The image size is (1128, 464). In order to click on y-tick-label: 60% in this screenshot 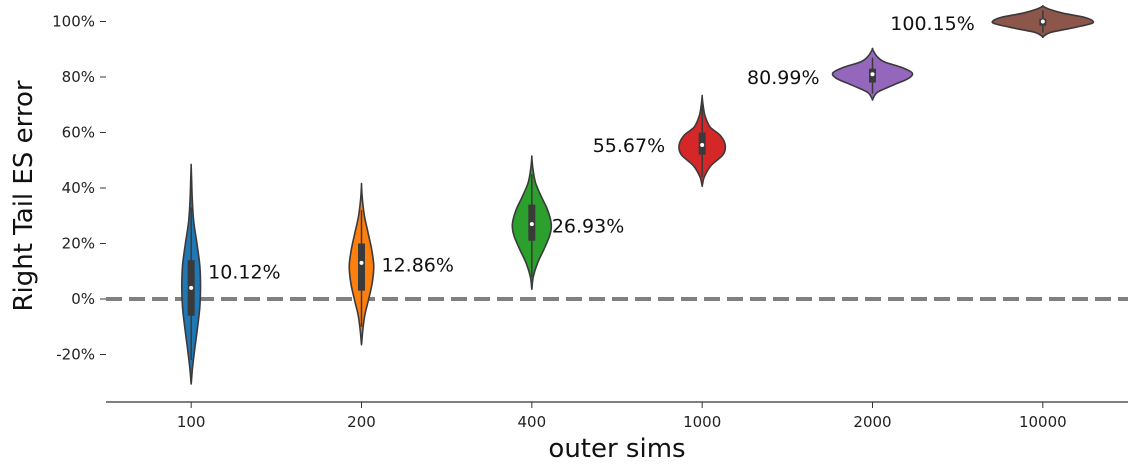, I will do `click(78, 133)`.